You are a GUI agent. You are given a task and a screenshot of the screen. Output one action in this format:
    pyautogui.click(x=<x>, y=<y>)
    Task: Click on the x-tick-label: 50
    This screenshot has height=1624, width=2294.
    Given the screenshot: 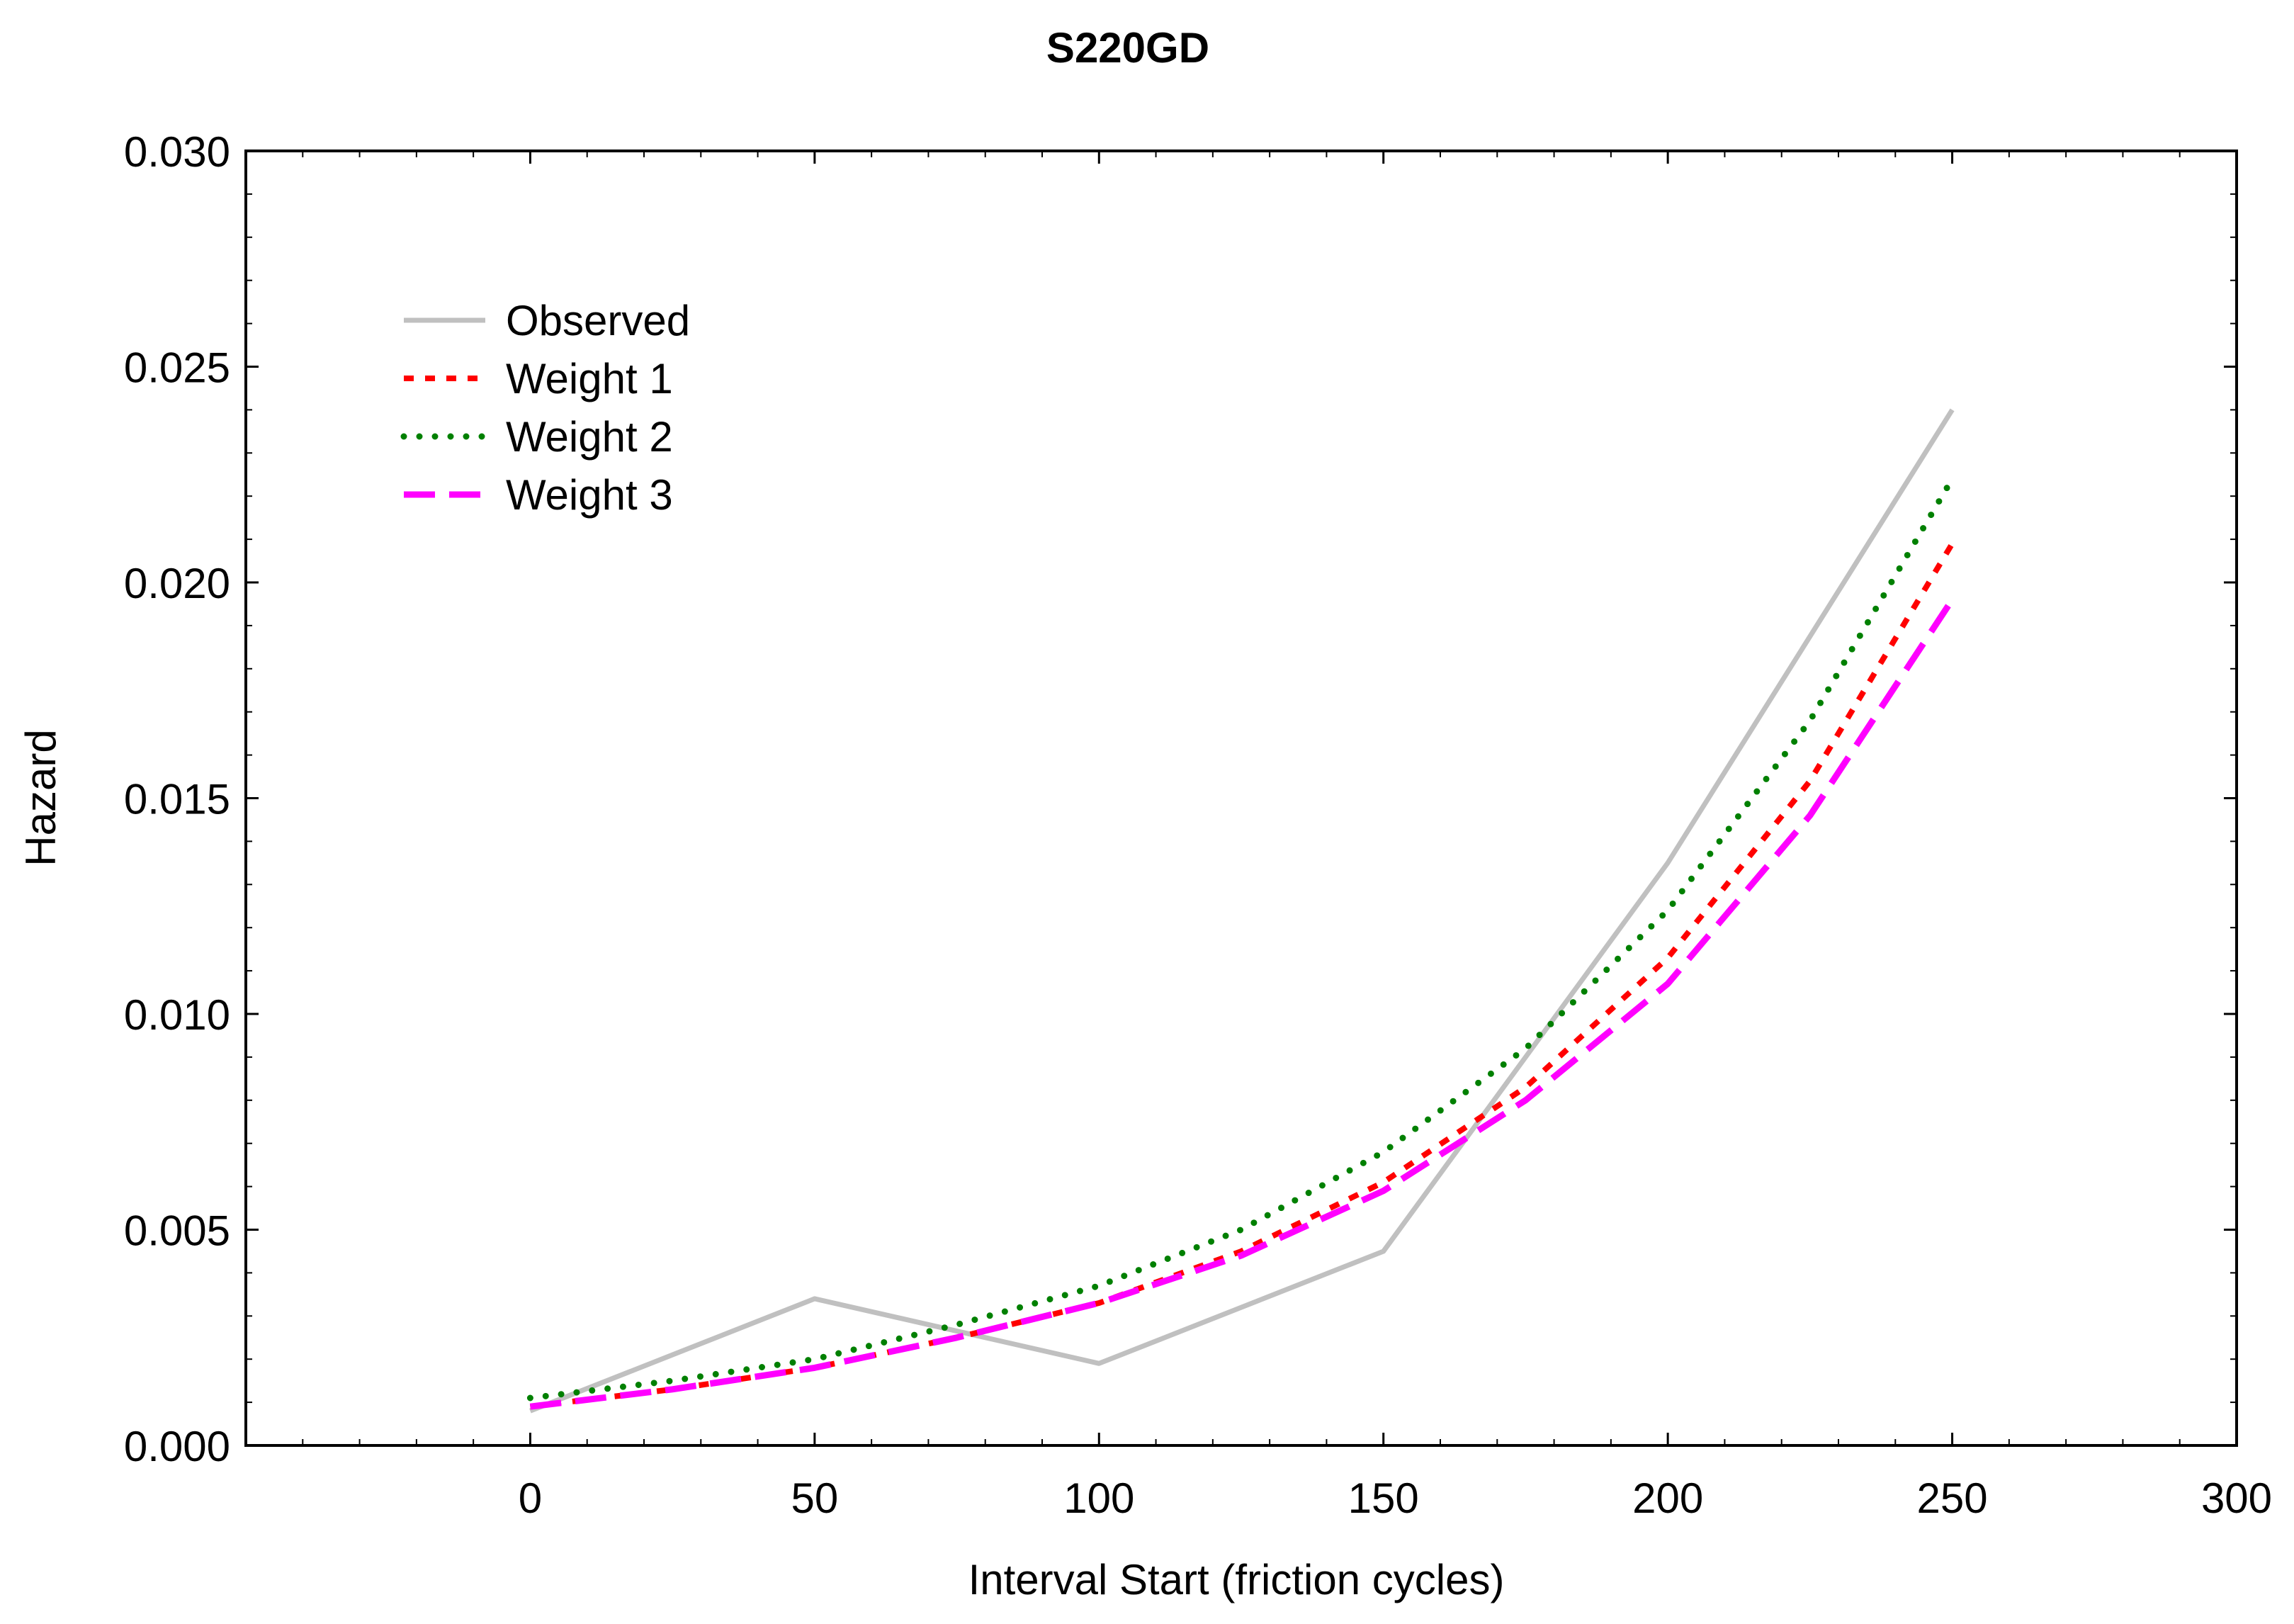 What is the action you would take?
    pyautogui.click(x=814, y=1498)
    